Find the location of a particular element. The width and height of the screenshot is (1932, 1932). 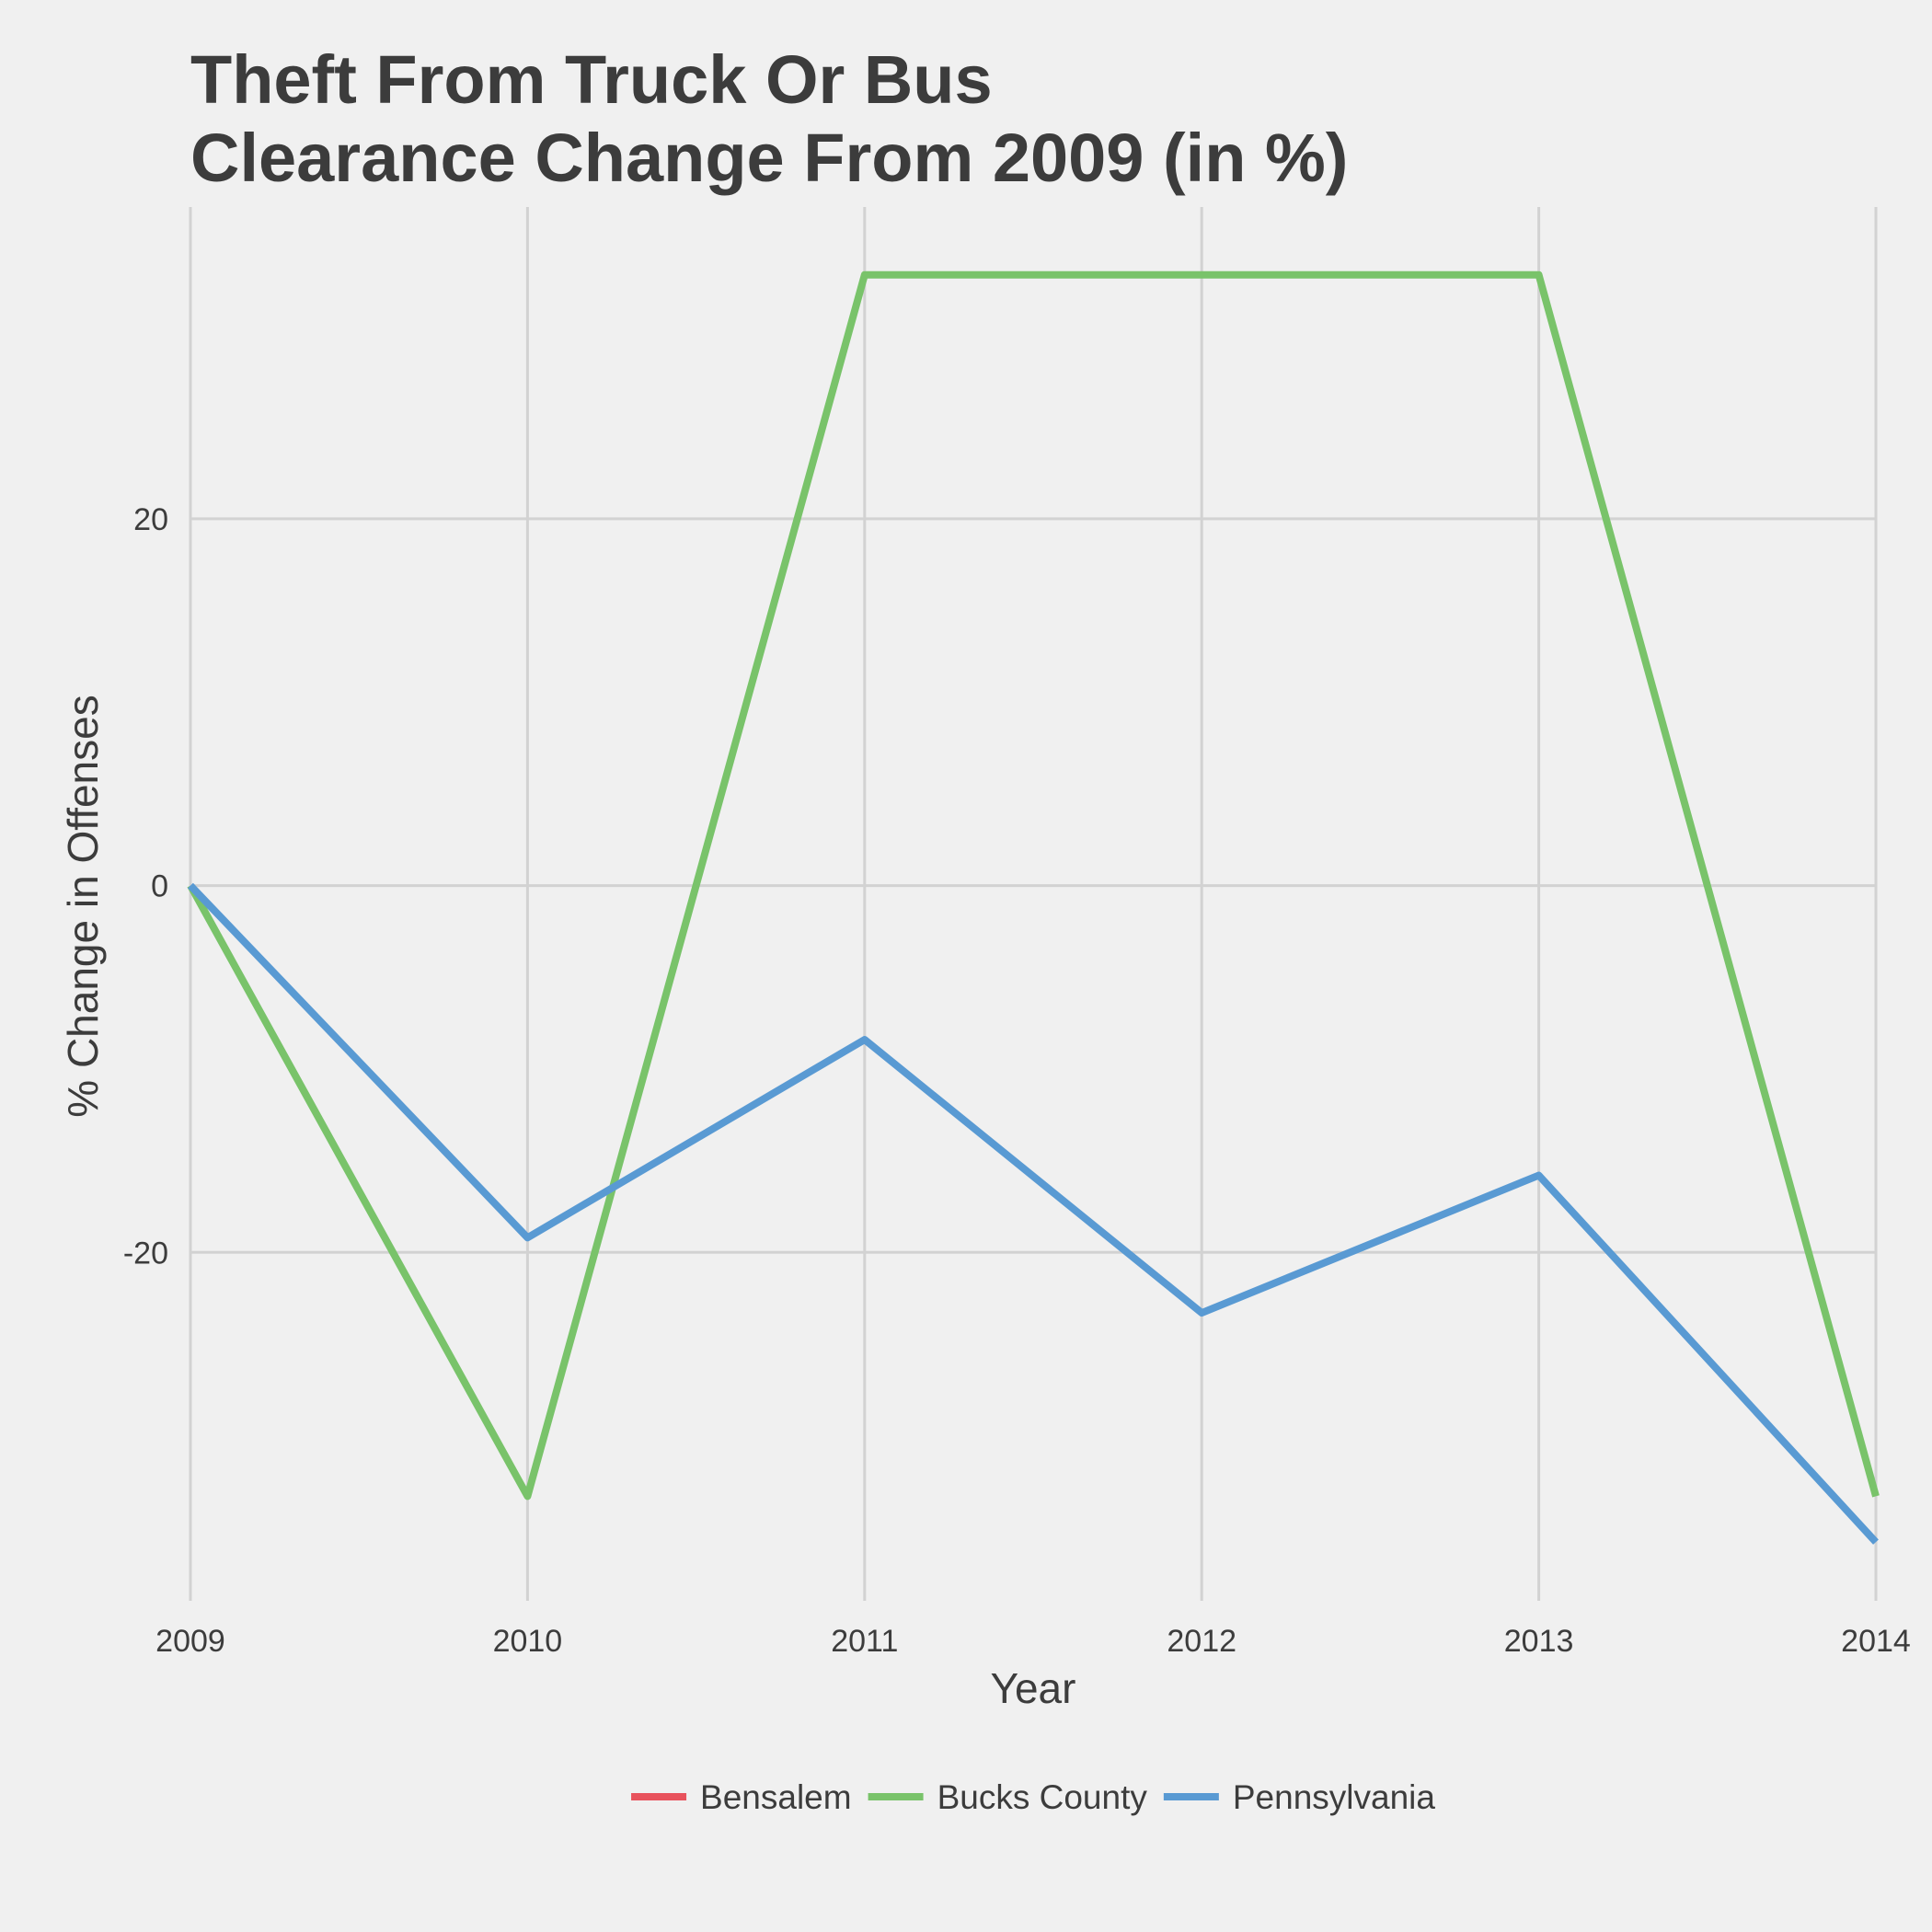

legend-item: Bensalem is located at coordinates (741, 1797).